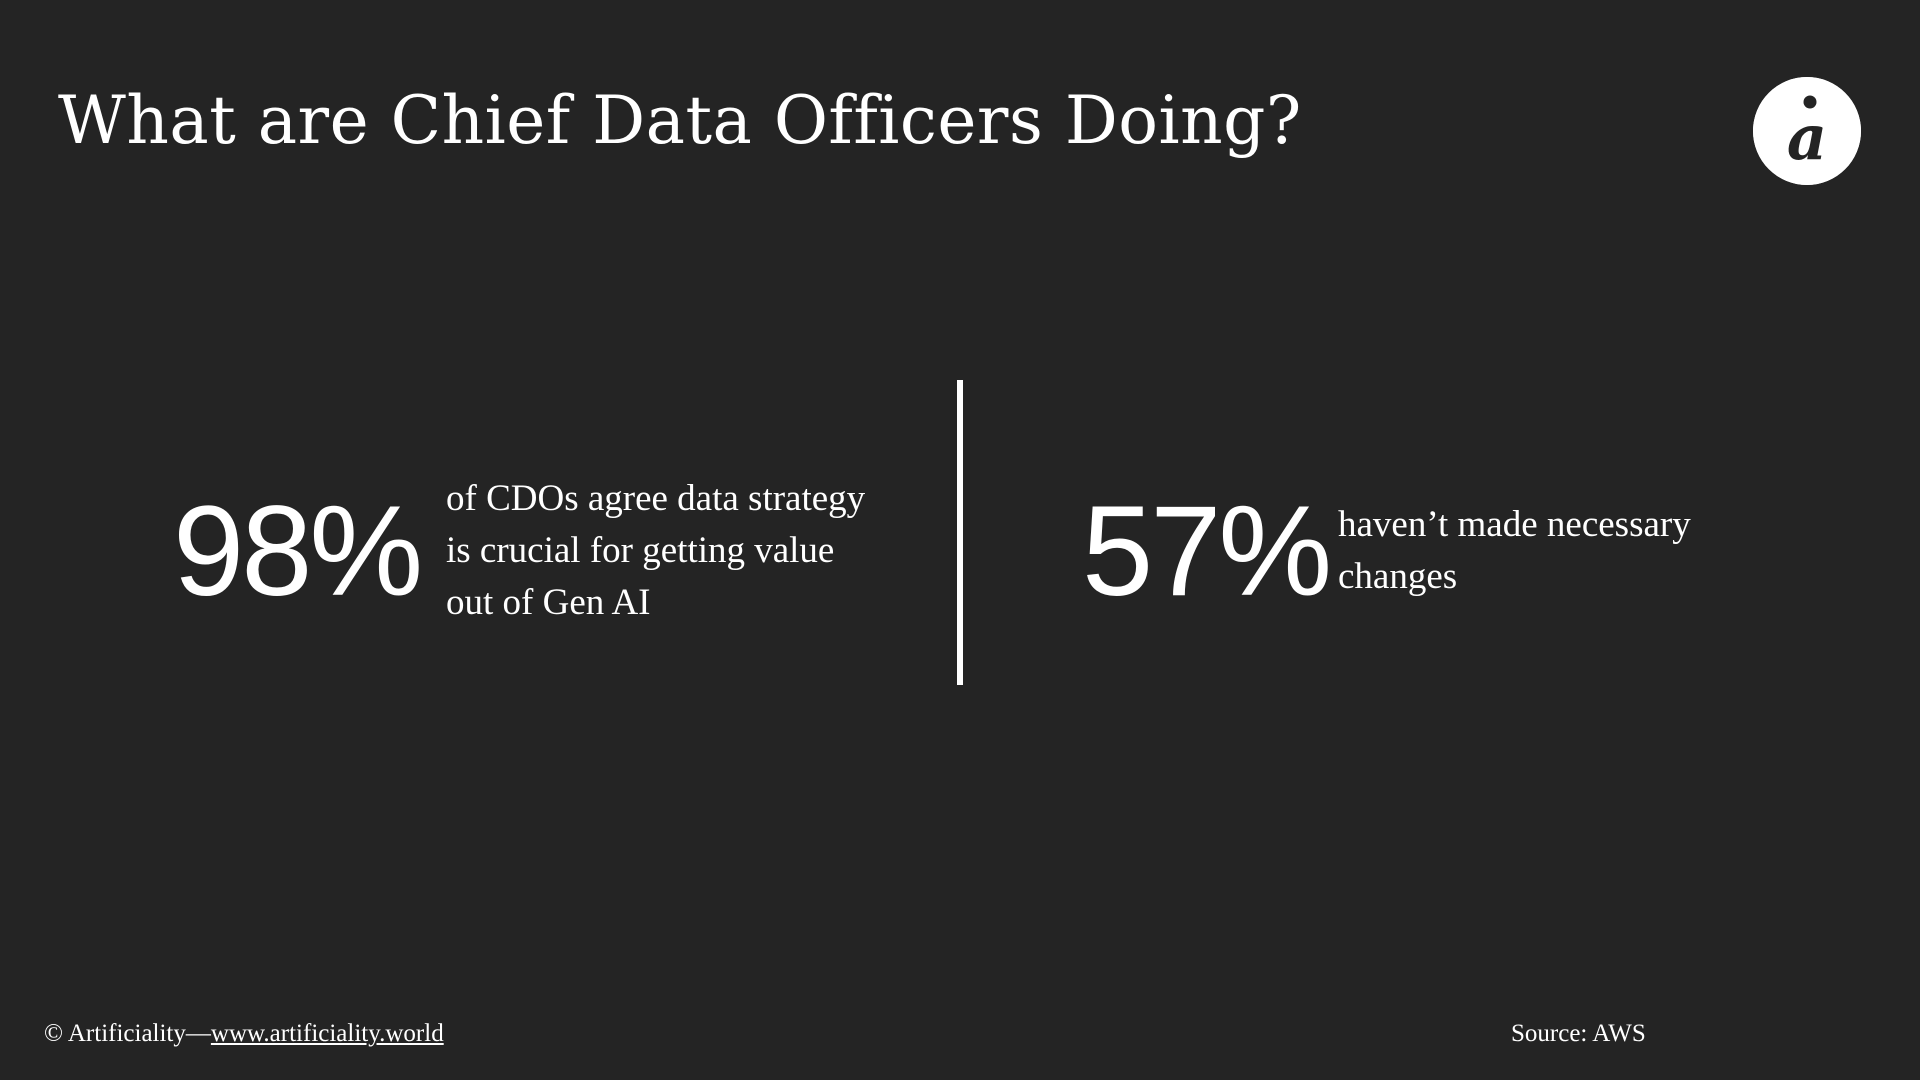 This screenshot has width=1920, height=1080. What do you see at coordinates (1398, 576) in the screenshot?
I see `stat-description-line: changes` at bounding box center [1398, 576].